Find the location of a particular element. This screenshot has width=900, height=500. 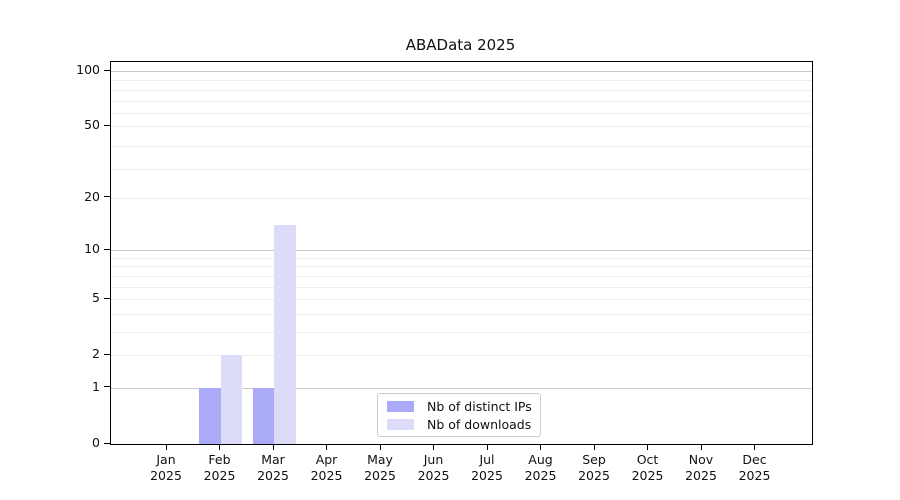

x-tick-month: May is located at coordinates (380, 459).